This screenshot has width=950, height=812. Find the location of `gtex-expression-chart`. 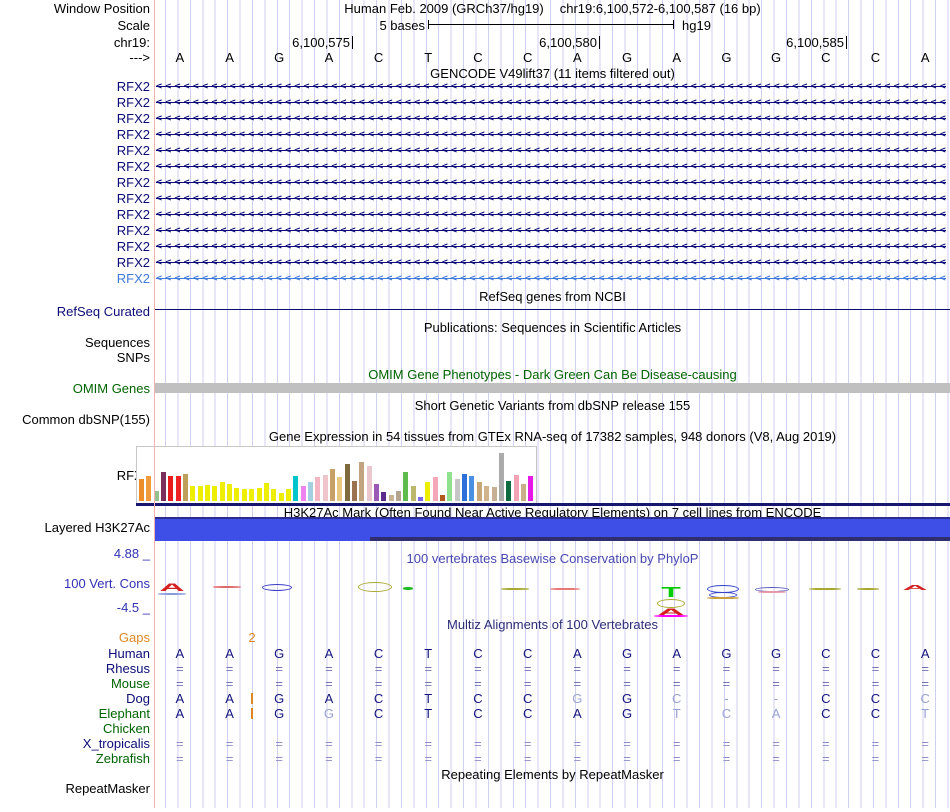

gtex-expression-chart is located at coordinates (336, 475).